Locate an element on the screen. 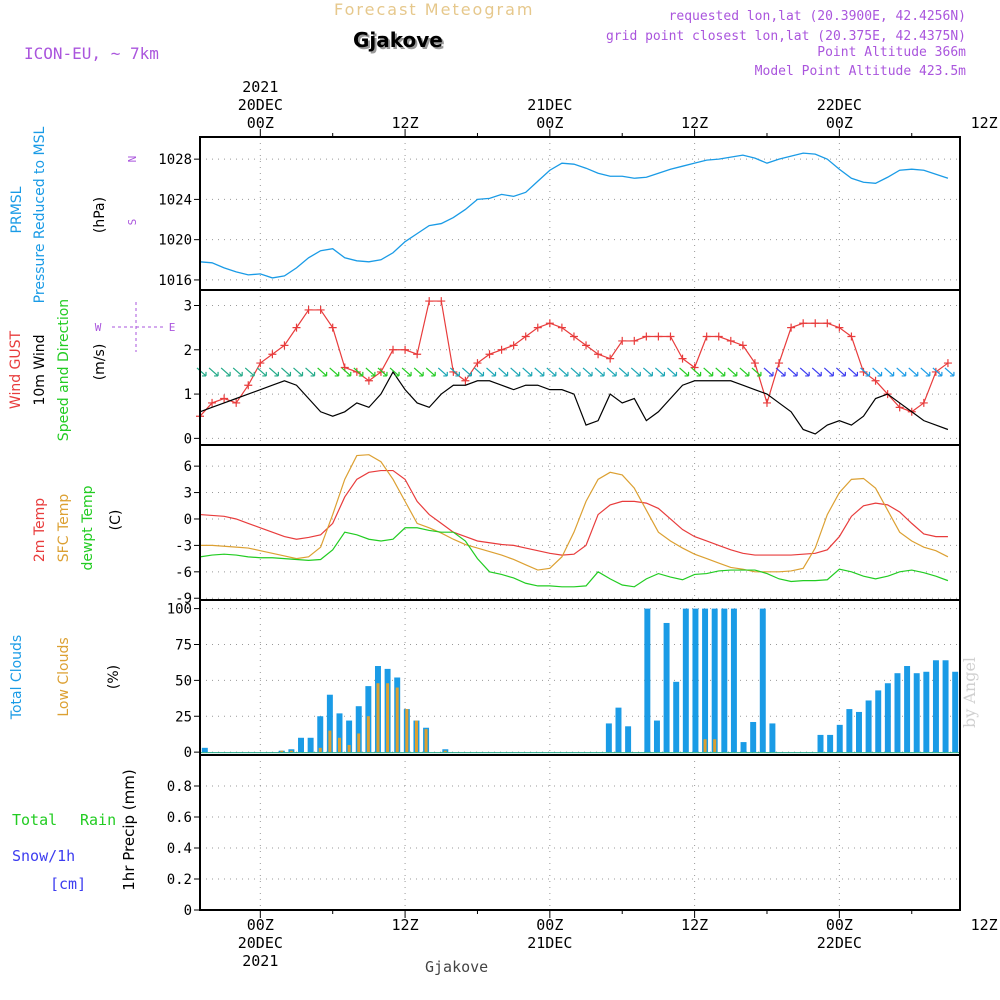  y-tick-label: 0 is located at coordinates (188, 911).